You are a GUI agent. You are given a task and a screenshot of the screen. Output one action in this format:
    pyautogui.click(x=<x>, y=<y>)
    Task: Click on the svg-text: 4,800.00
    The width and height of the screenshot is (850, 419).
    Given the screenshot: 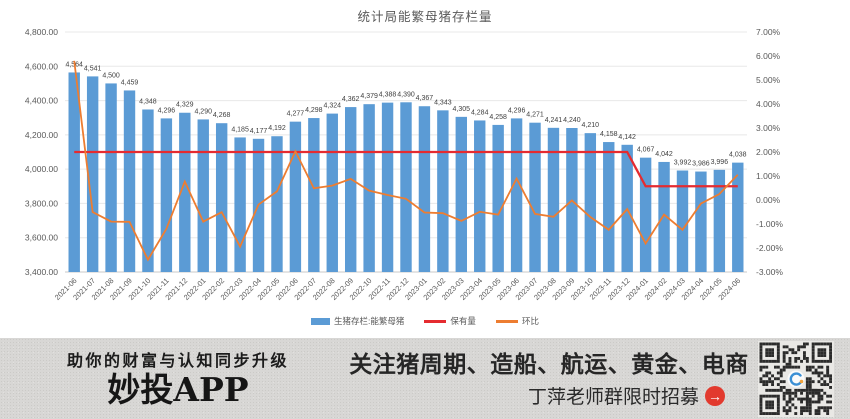 What is the action you would take?
    pyautogui.click(x=41, y=32)
    